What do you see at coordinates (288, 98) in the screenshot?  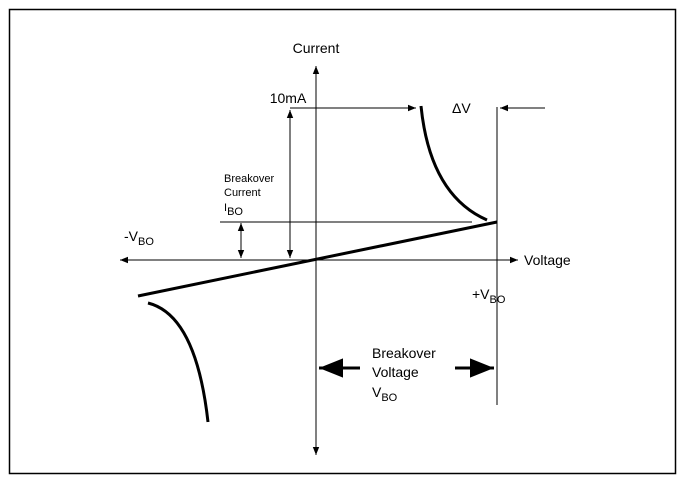 I see `test-current-label: 10mA` at bounding box center [288, 98].